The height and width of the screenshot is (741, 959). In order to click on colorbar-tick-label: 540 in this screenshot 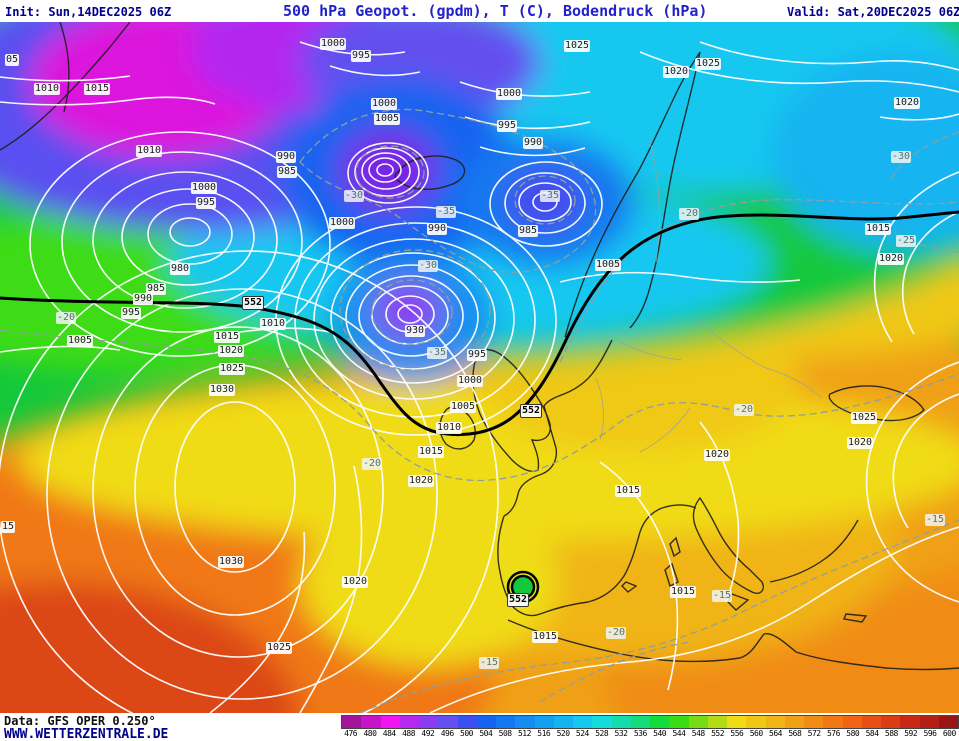, I will do `click(660, 733)`.